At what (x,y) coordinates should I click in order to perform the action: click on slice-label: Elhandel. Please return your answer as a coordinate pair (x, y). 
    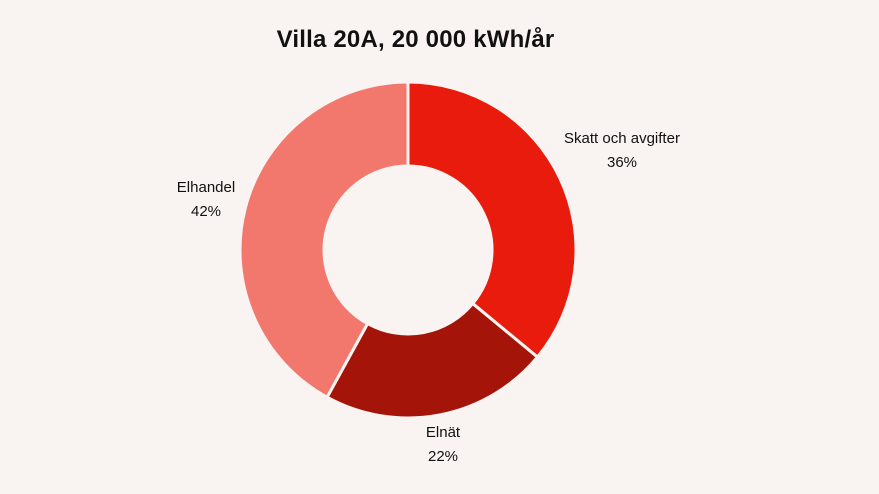
    Looking at the image, I should click on (206, 187).